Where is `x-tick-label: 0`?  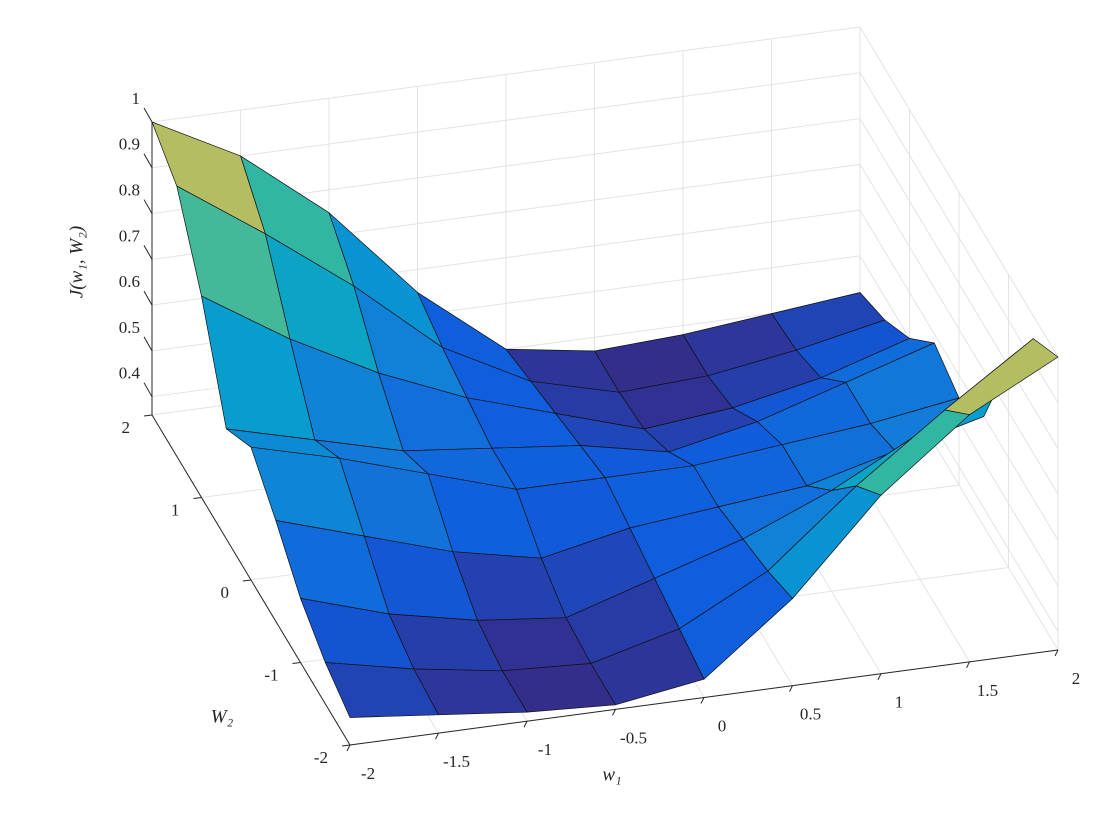
x-tick-label: 0 is located at coordinates (722, 725).